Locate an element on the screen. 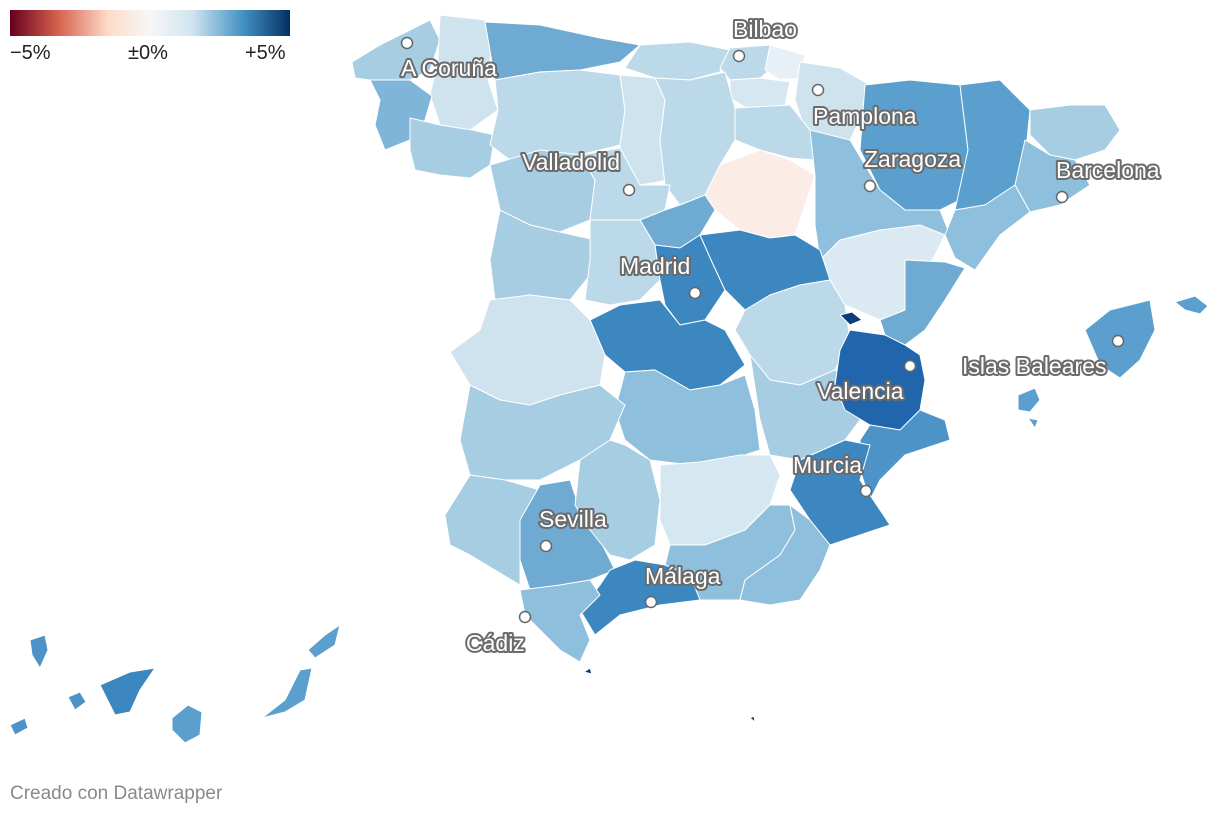 Image resolution: width=1220 pixels, height=818 pixels. province-murcia is located at coordinates (840, 492).